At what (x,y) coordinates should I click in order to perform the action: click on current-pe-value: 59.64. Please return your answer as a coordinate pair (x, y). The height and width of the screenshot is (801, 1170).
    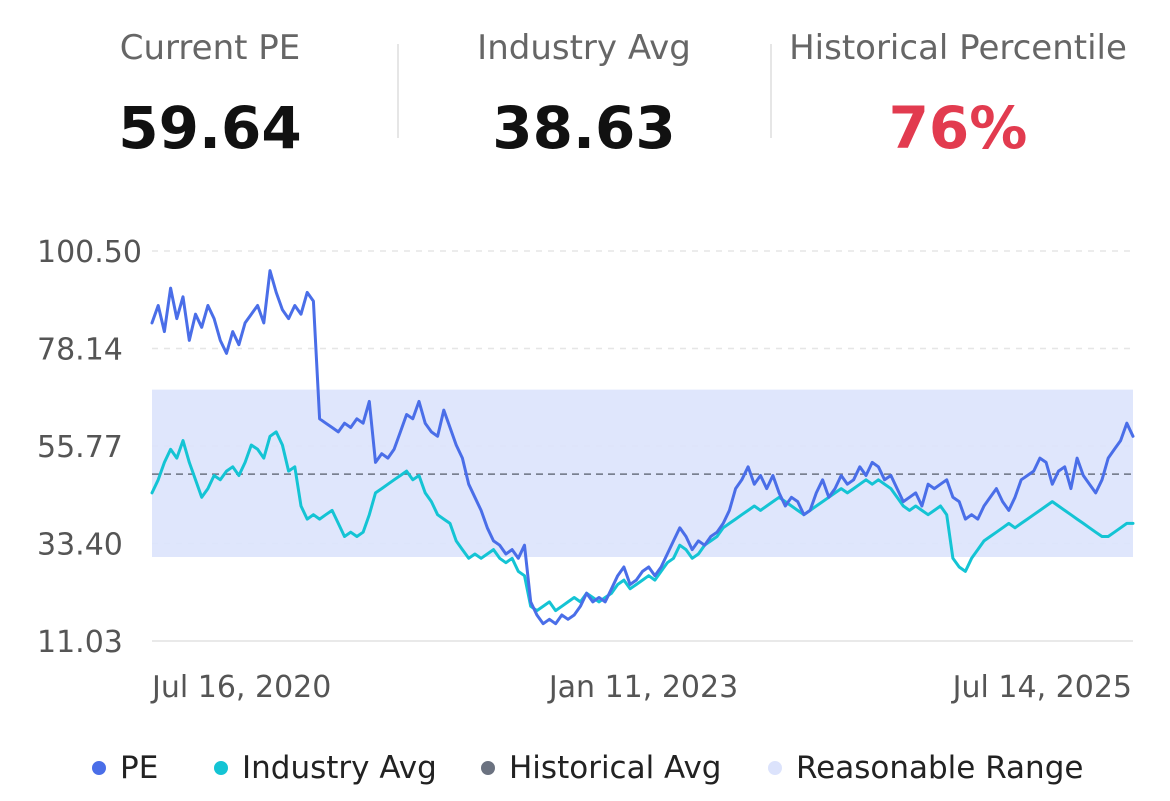
    Looking at the image, I should click on (210, 128).